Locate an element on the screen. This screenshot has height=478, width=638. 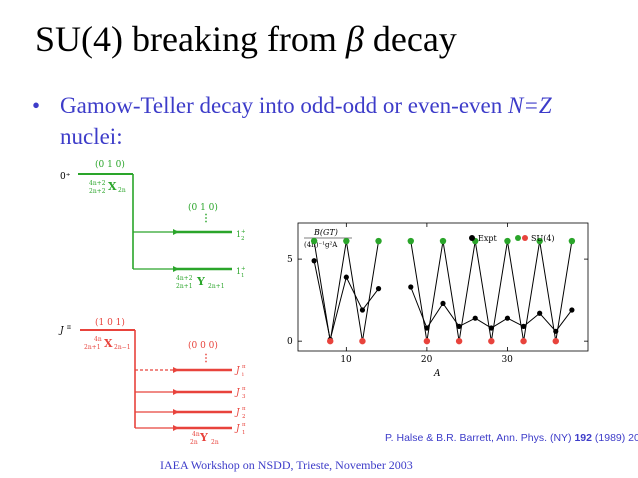
y-tick-label: 5 is located at coordinates (290, 260).